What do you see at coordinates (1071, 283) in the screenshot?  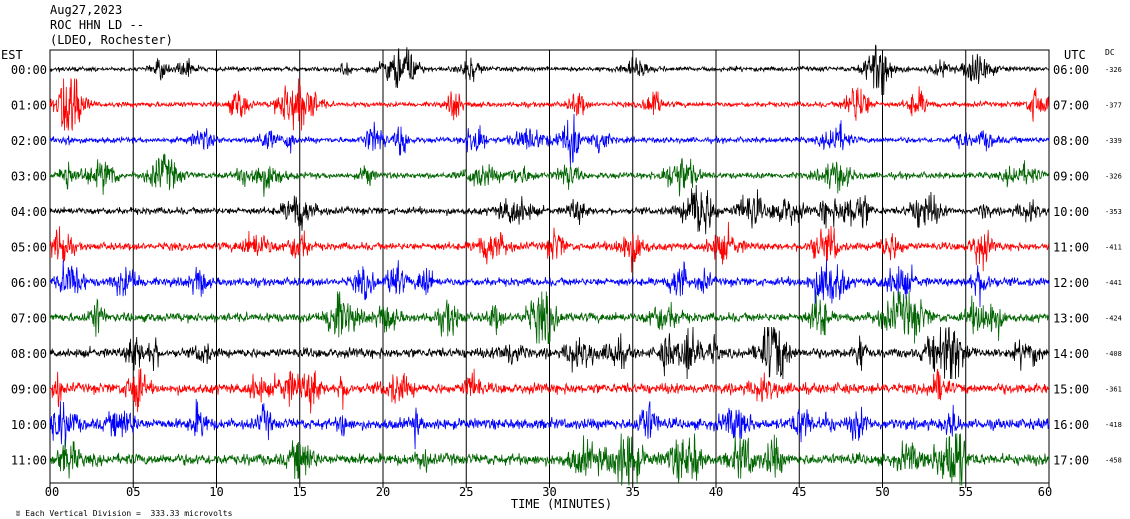 I see `utc-hour-label: 12:00` at bounding box center [1071, 283].